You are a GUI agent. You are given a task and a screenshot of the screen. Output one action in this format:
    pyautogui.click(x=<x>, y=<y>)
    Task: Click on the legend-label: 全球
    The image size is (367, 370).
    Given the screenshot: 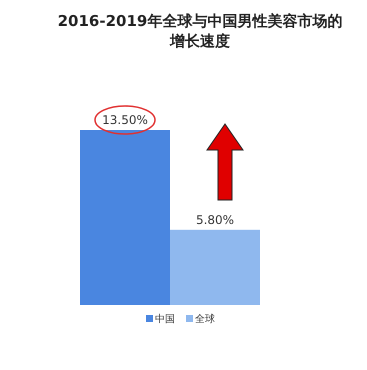 What is the action you would take?
    pyautogui.click(x=205, y=319)
    